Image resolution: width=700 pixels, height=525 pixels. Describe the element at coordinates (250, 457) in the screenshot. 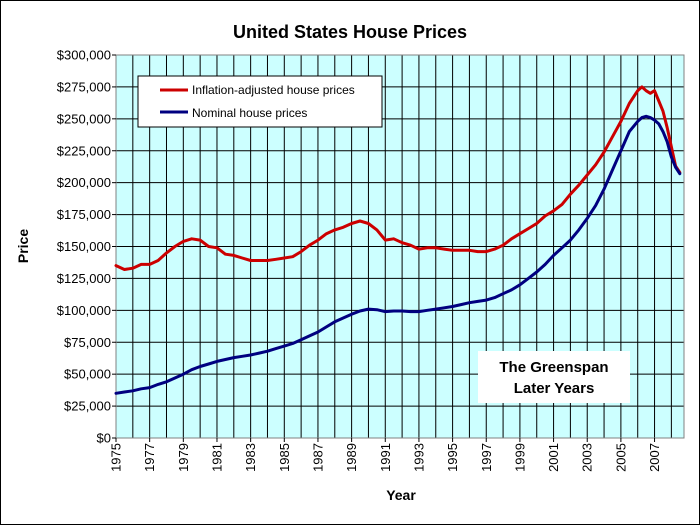

I see `x-tick-label: 1983` at that location.